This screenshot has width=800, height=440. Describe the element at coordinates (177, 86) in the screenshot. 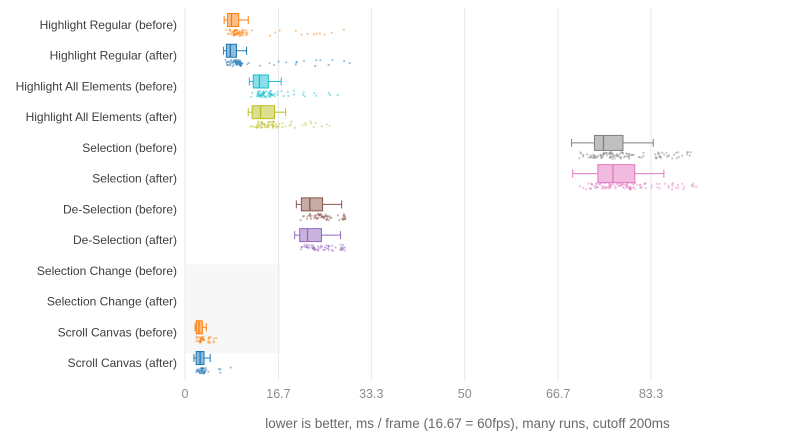

I see `box-row-highlight-all-elements-before: Highlight All Elements (before)` at that location.